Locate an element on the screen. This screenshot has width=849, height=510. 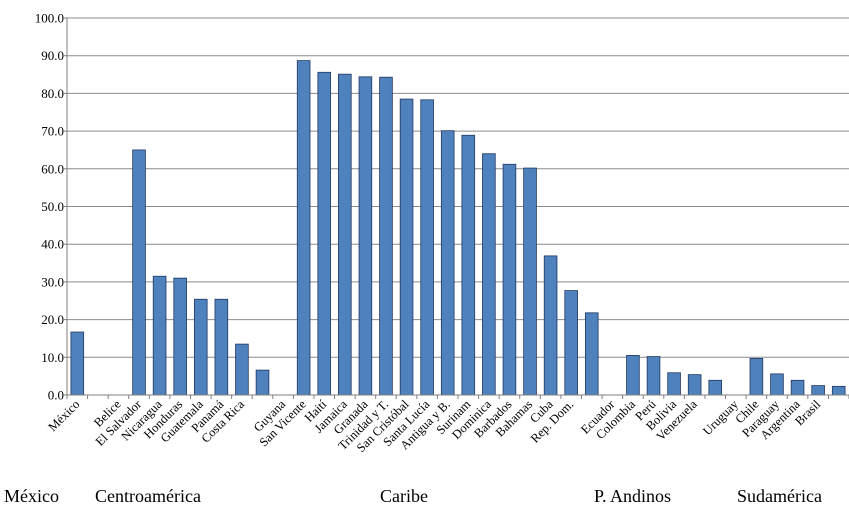
x-category-label: México is located at coordinates (64, 415).